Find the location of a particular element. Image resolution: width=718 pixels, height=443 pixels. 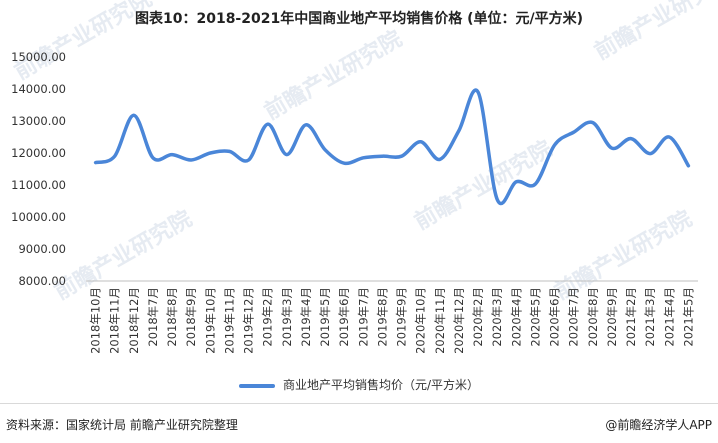

y-tick-label: 8000.00 is located at coordinates (42, 281).